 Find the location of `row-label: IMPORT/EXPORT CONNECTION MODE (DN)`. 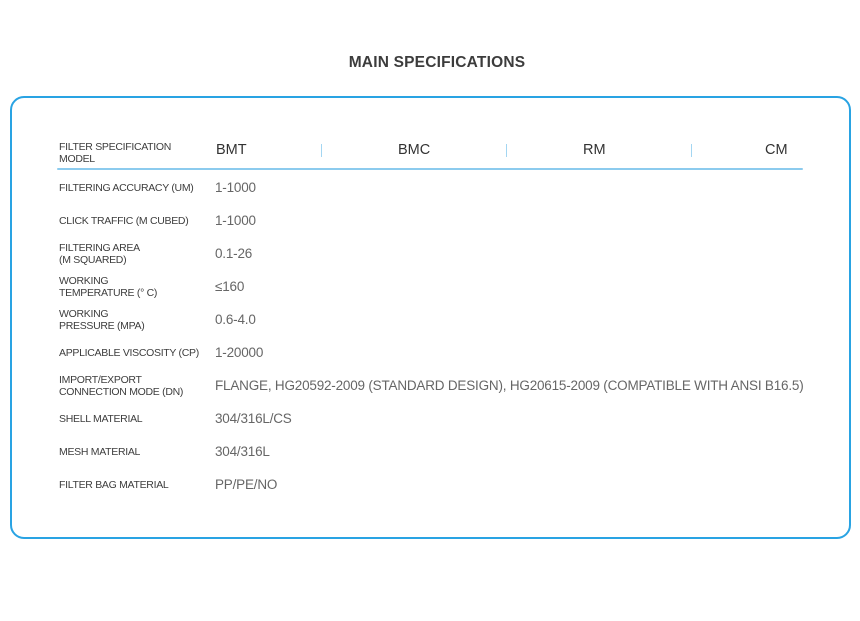

row-label: IMPORT/EXPORT CONNECTION MODE (DN) is located at coordinates (121, 385).